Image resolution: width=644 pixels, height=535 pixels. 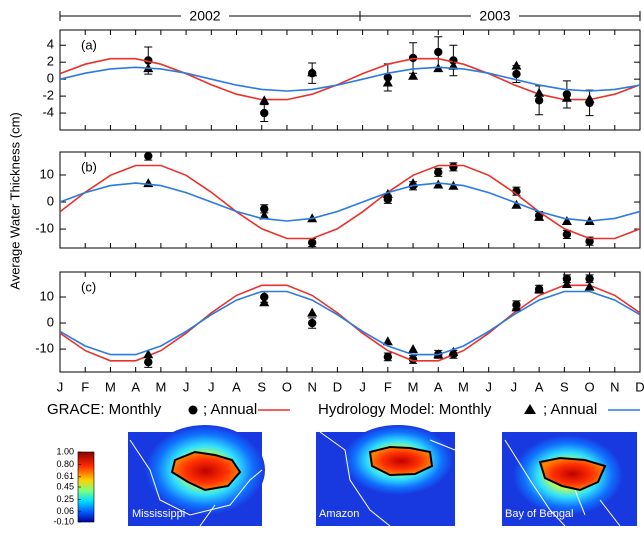 What do you see at coordinates (48, 111) in the screenshot?
I see `y-tick-label: -4` at bounding box center [48, 111].